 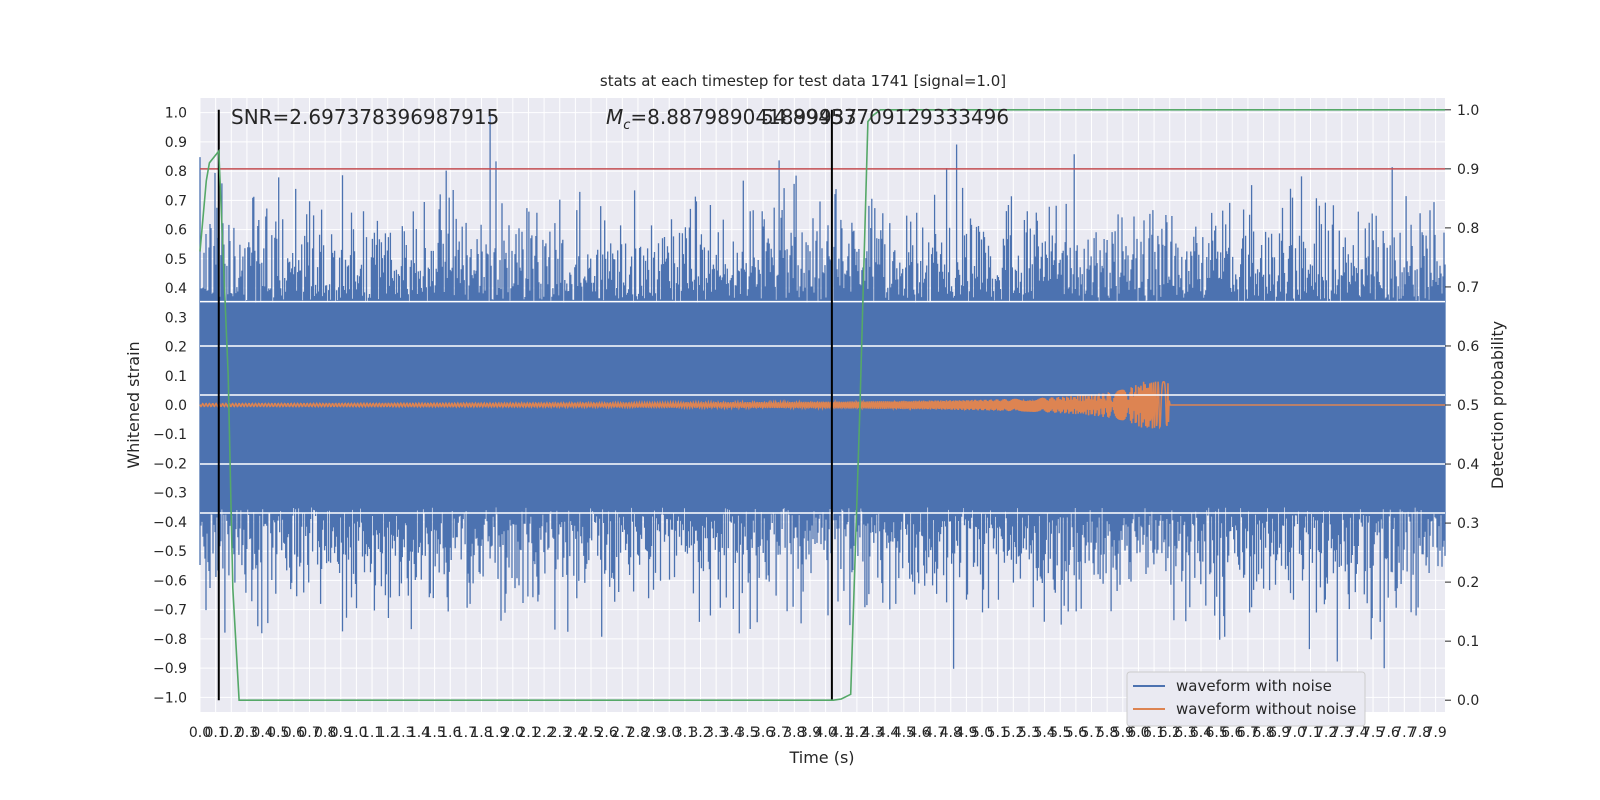 I want to click on x-tick-label: 6.2, so click(x=1170, y=733).